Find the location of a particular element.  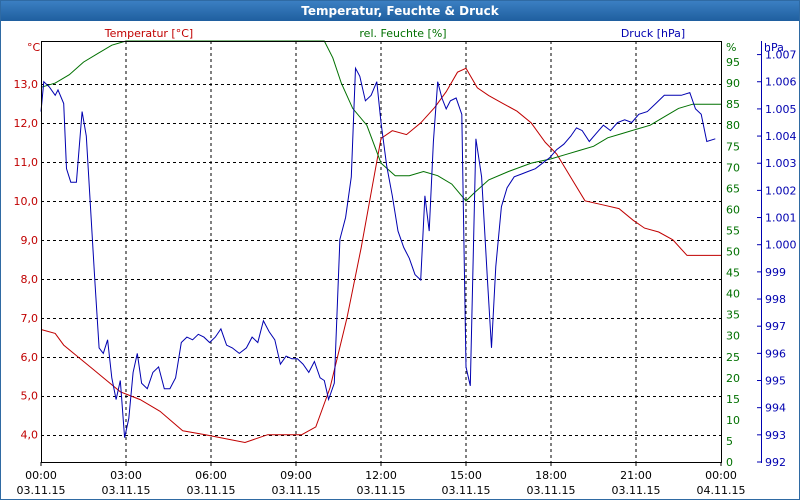

humidity-unit: % is located at coordinates (731, 47).